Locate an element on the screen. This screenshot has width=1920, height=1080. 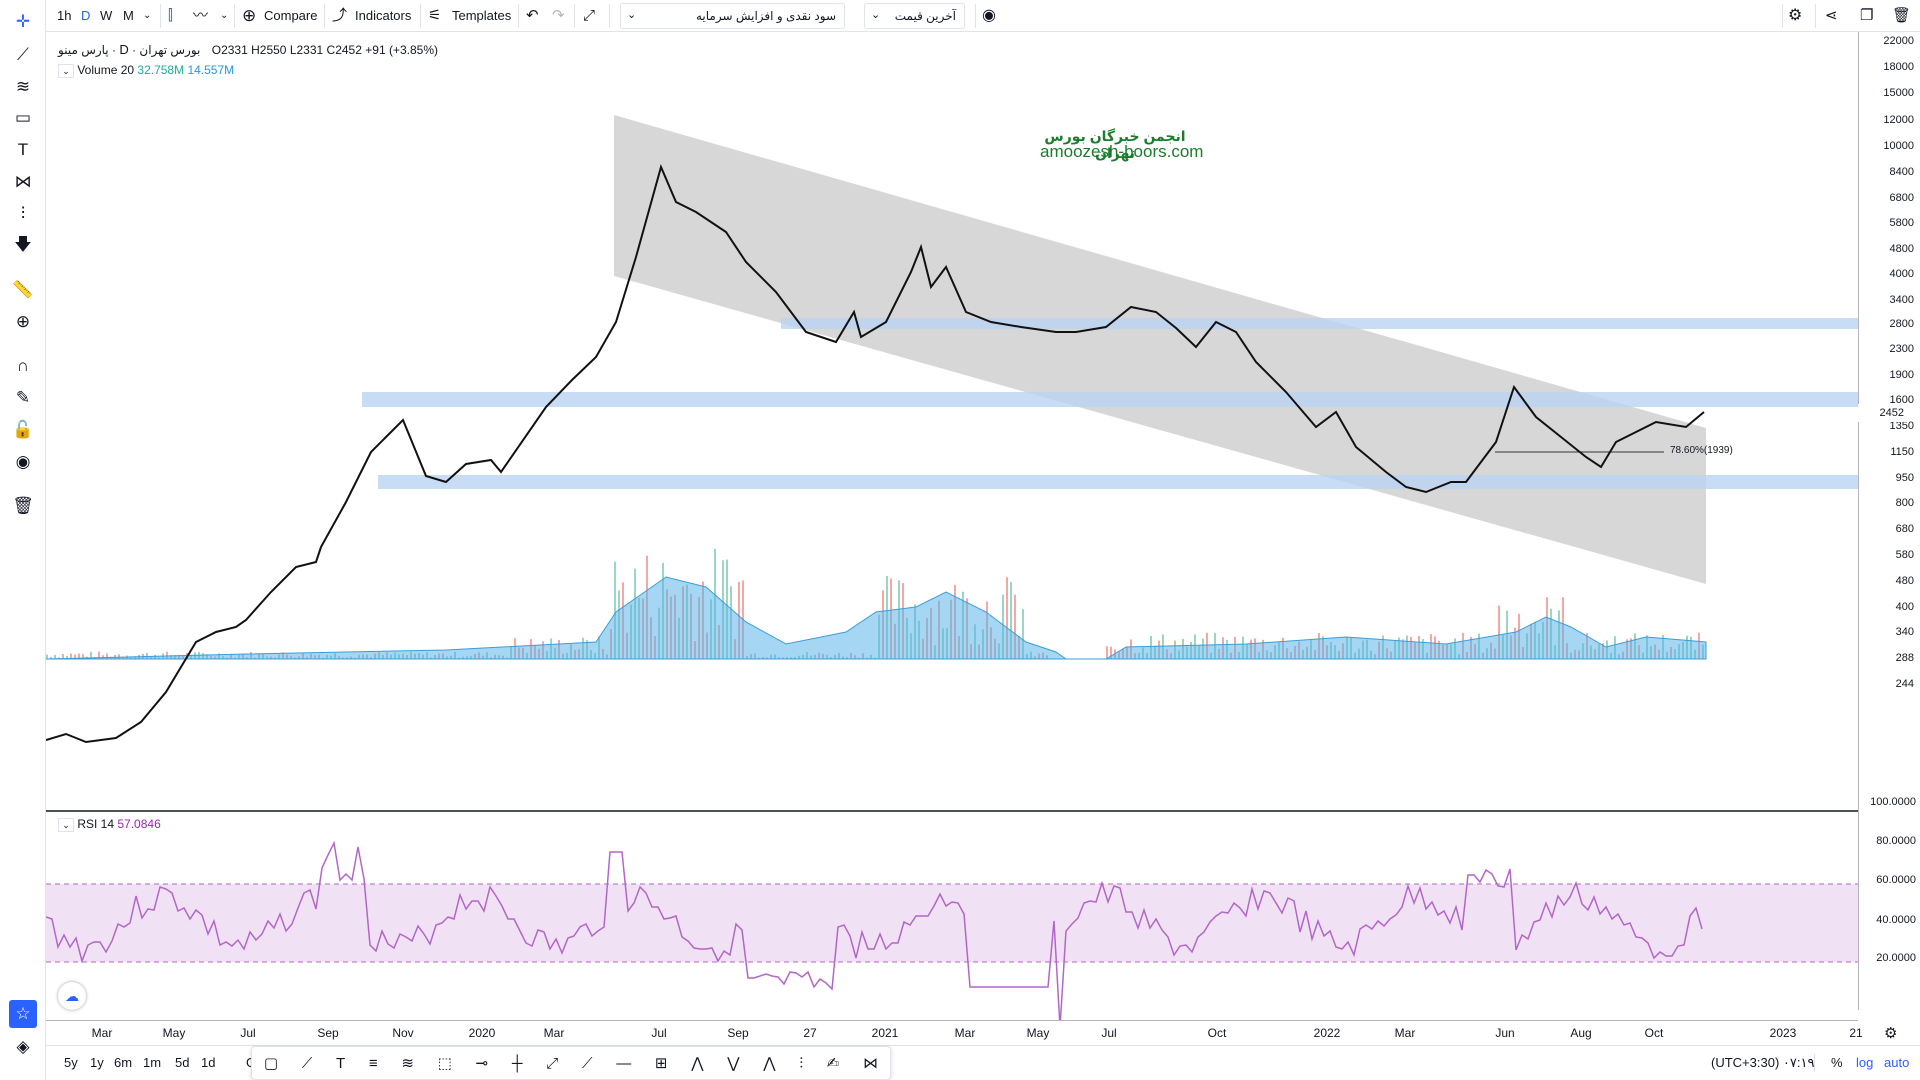
rectangle-icon: ▢ is located at coordinates (271, 1063).